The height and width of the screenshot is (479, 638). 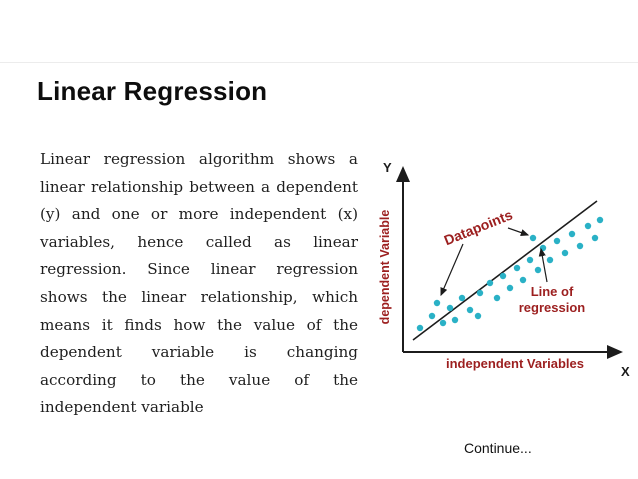 I want to click on top-strip, so click(x=319, y=31).